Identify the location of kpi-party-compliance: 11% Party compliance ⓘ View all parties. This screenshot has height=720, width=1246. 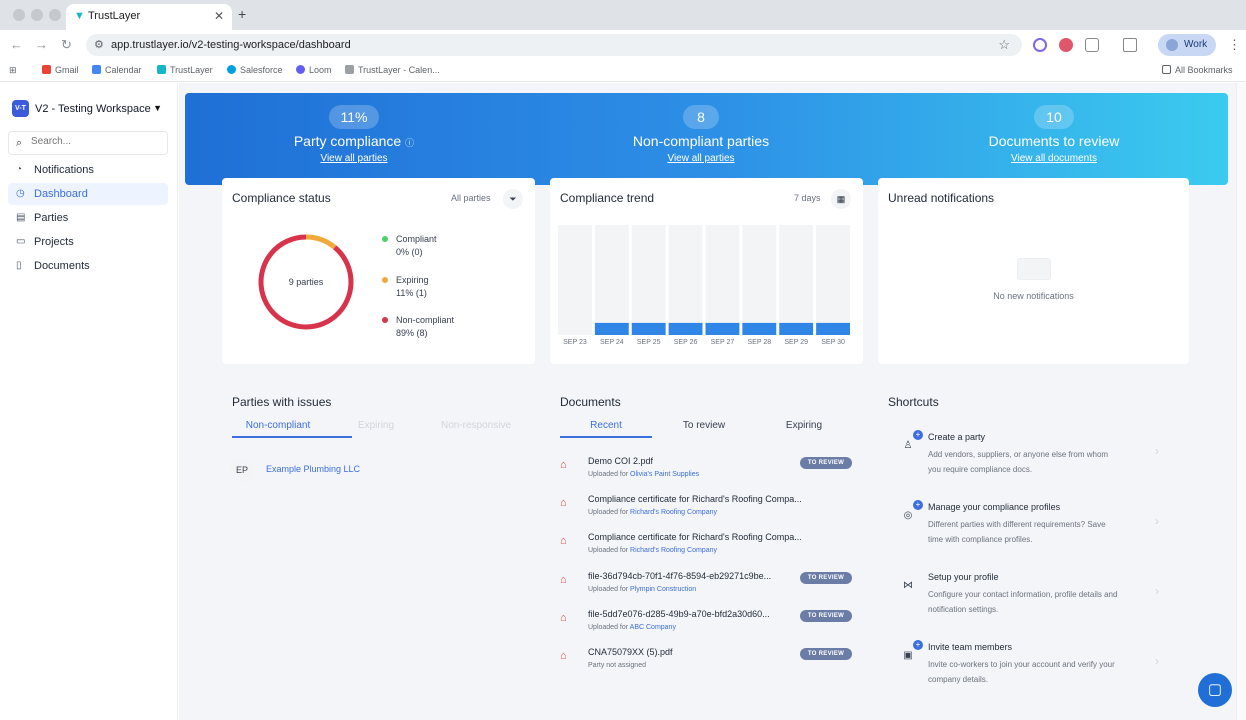
(354, 134).